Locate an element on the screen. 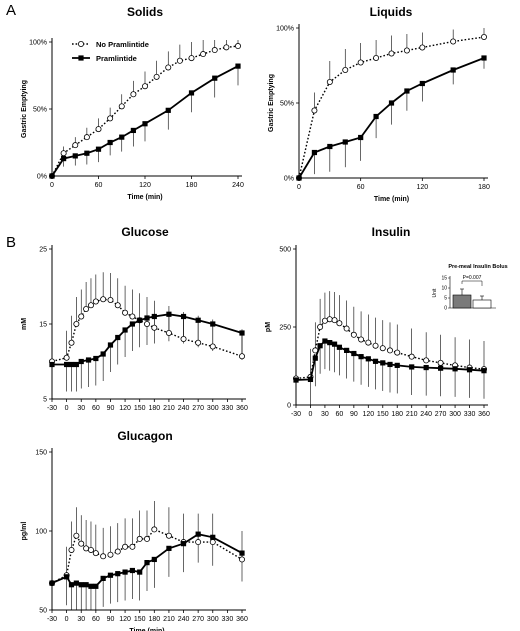 Image resolution: width=520 pixels, height=631 pixels. x-tick-label-glucagon: 90 is located at coordinates (111, 619).